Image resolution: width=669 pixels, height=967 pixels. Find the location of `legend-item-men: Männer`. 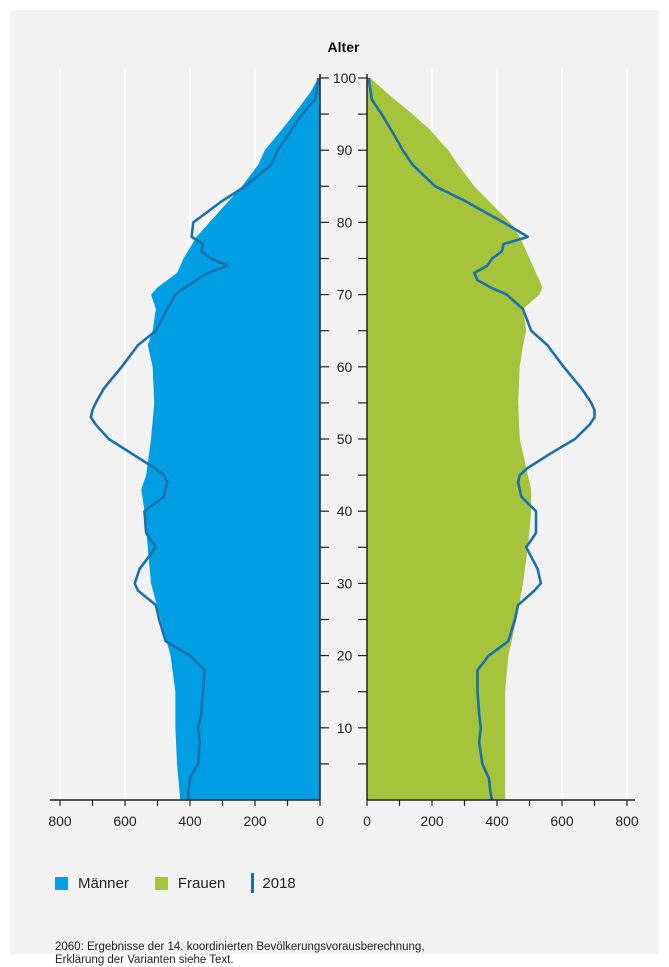

legend-item-men: Männer is located at coordinates (92, 883).